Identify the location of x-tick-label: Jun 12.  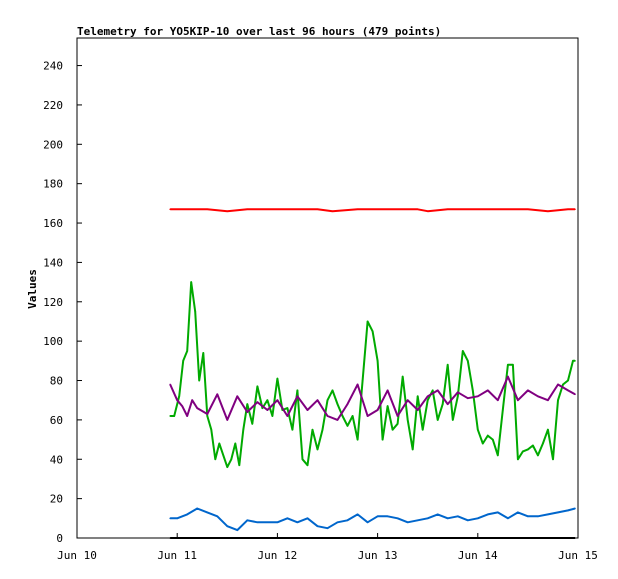
(278, 555).